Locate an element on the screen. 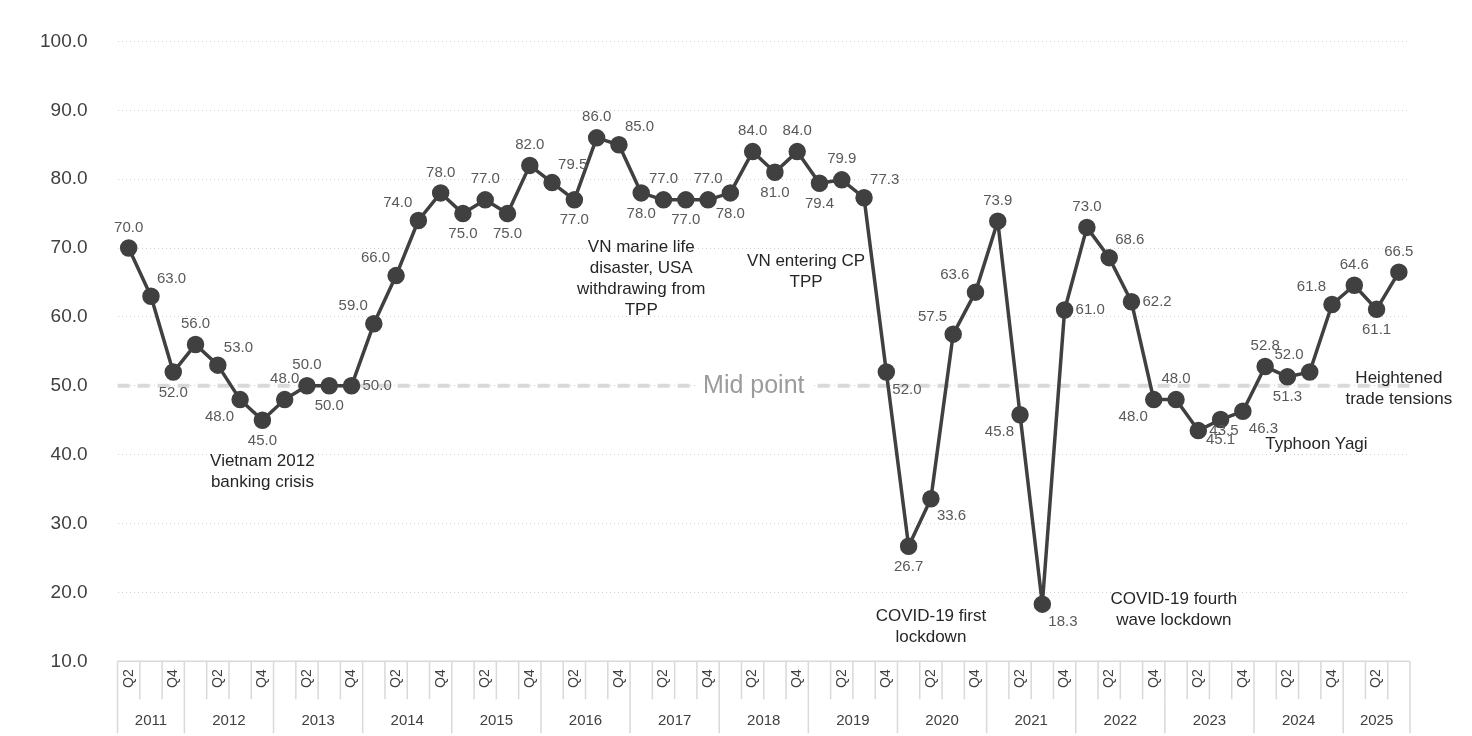  data-label: 57.5 is located at coordinates (932, 315).